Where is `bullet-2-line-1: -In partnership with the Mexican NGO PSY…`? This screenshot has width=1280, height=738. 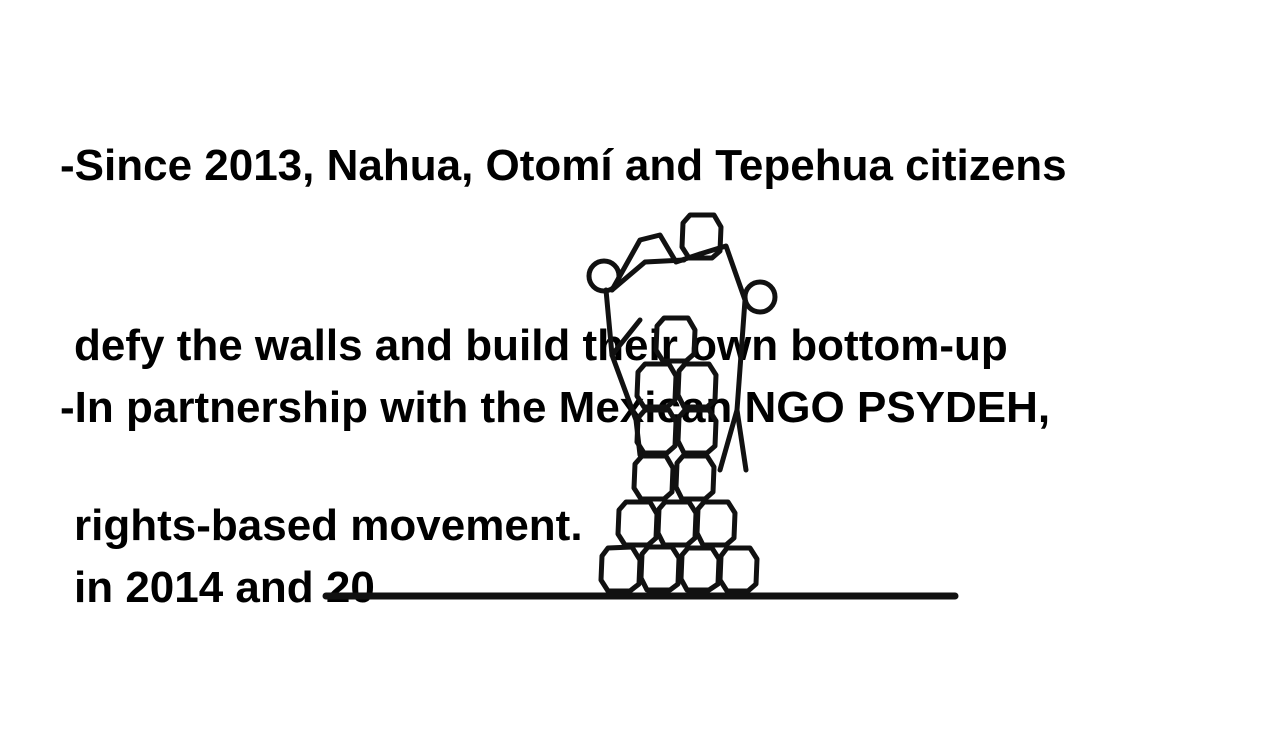
bullet-2-line-1: -In partnership with the Mexican NGO PSY… is located at coordinates (555, 407).